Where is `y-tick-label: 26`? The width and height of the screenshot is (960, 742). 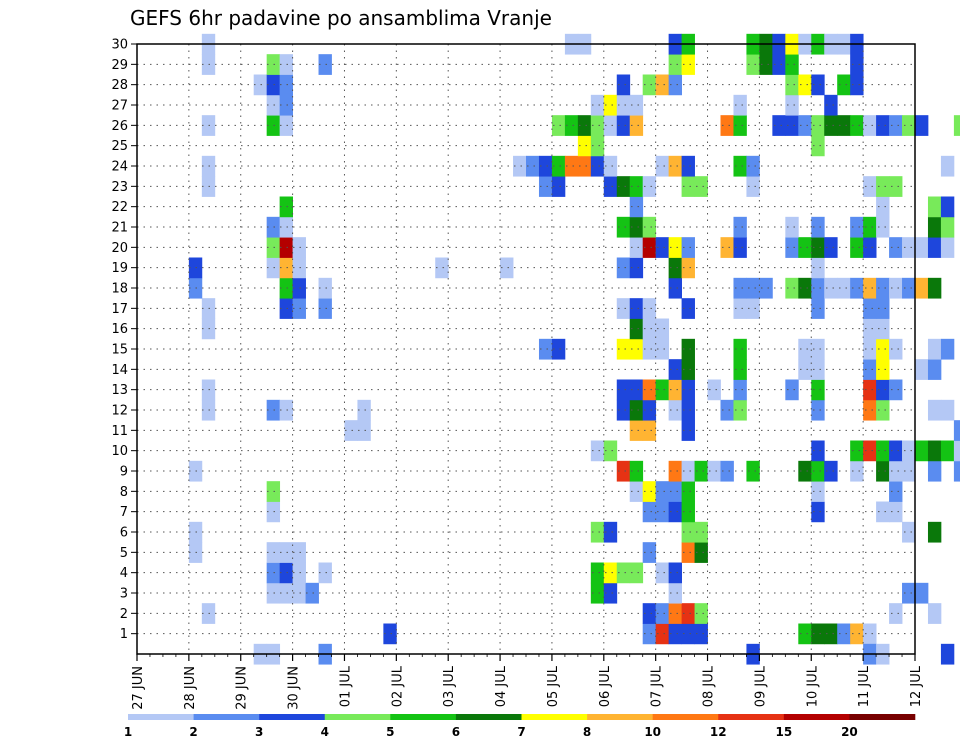
y-tick-label: 26 is located at coordinates (119, 126).